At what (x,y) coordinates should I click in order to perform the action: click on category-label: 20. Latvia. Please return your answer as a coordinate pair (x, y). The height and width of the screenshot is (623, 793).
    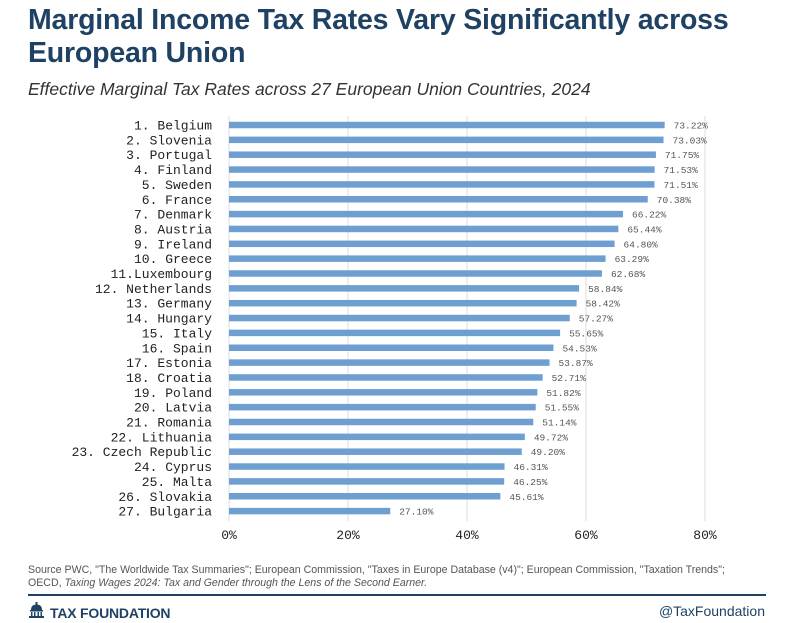
    Looking at the image, I should click on (173, 408).